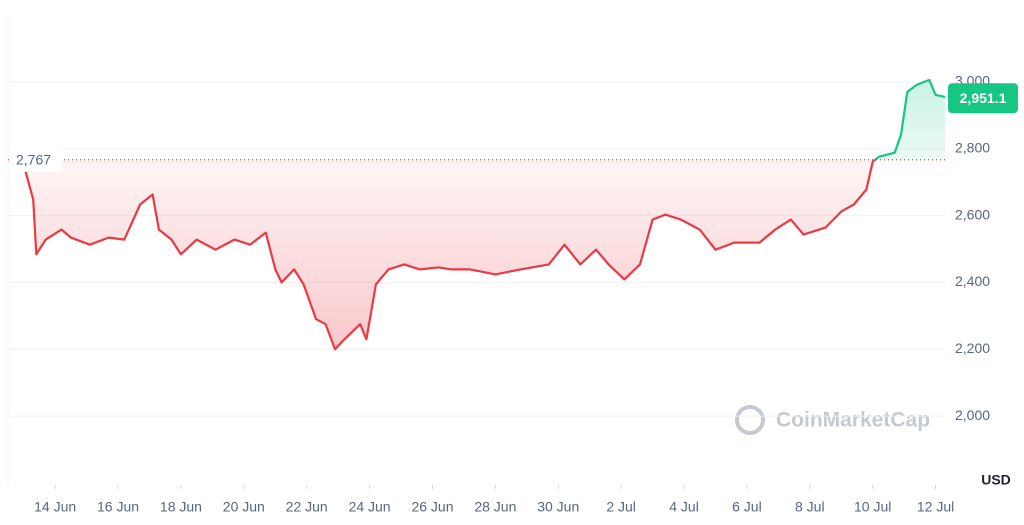 Image resolution: width=1024 pixels, height=525 pixels. I want to click on x-tick-label: 16 Jun, so click(118, 507).